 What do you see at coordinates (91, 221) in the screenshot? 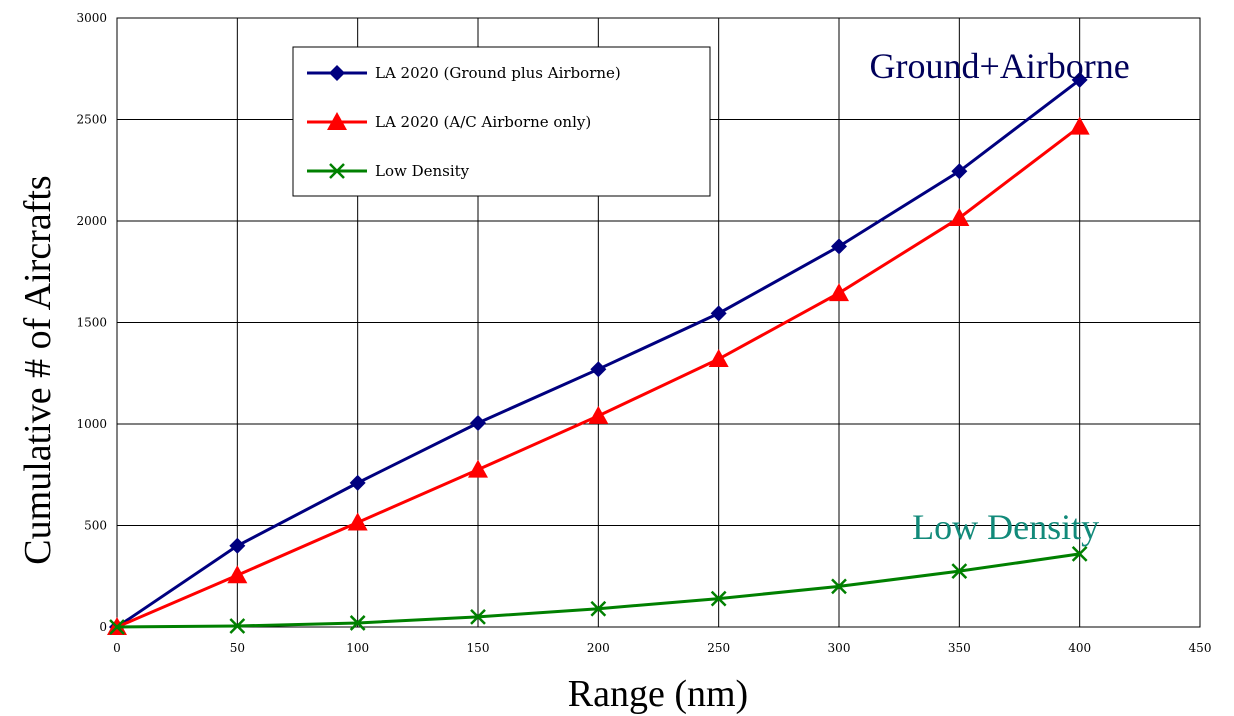
I see `y-tick-label: 2000` at bounding box center [91, 221].